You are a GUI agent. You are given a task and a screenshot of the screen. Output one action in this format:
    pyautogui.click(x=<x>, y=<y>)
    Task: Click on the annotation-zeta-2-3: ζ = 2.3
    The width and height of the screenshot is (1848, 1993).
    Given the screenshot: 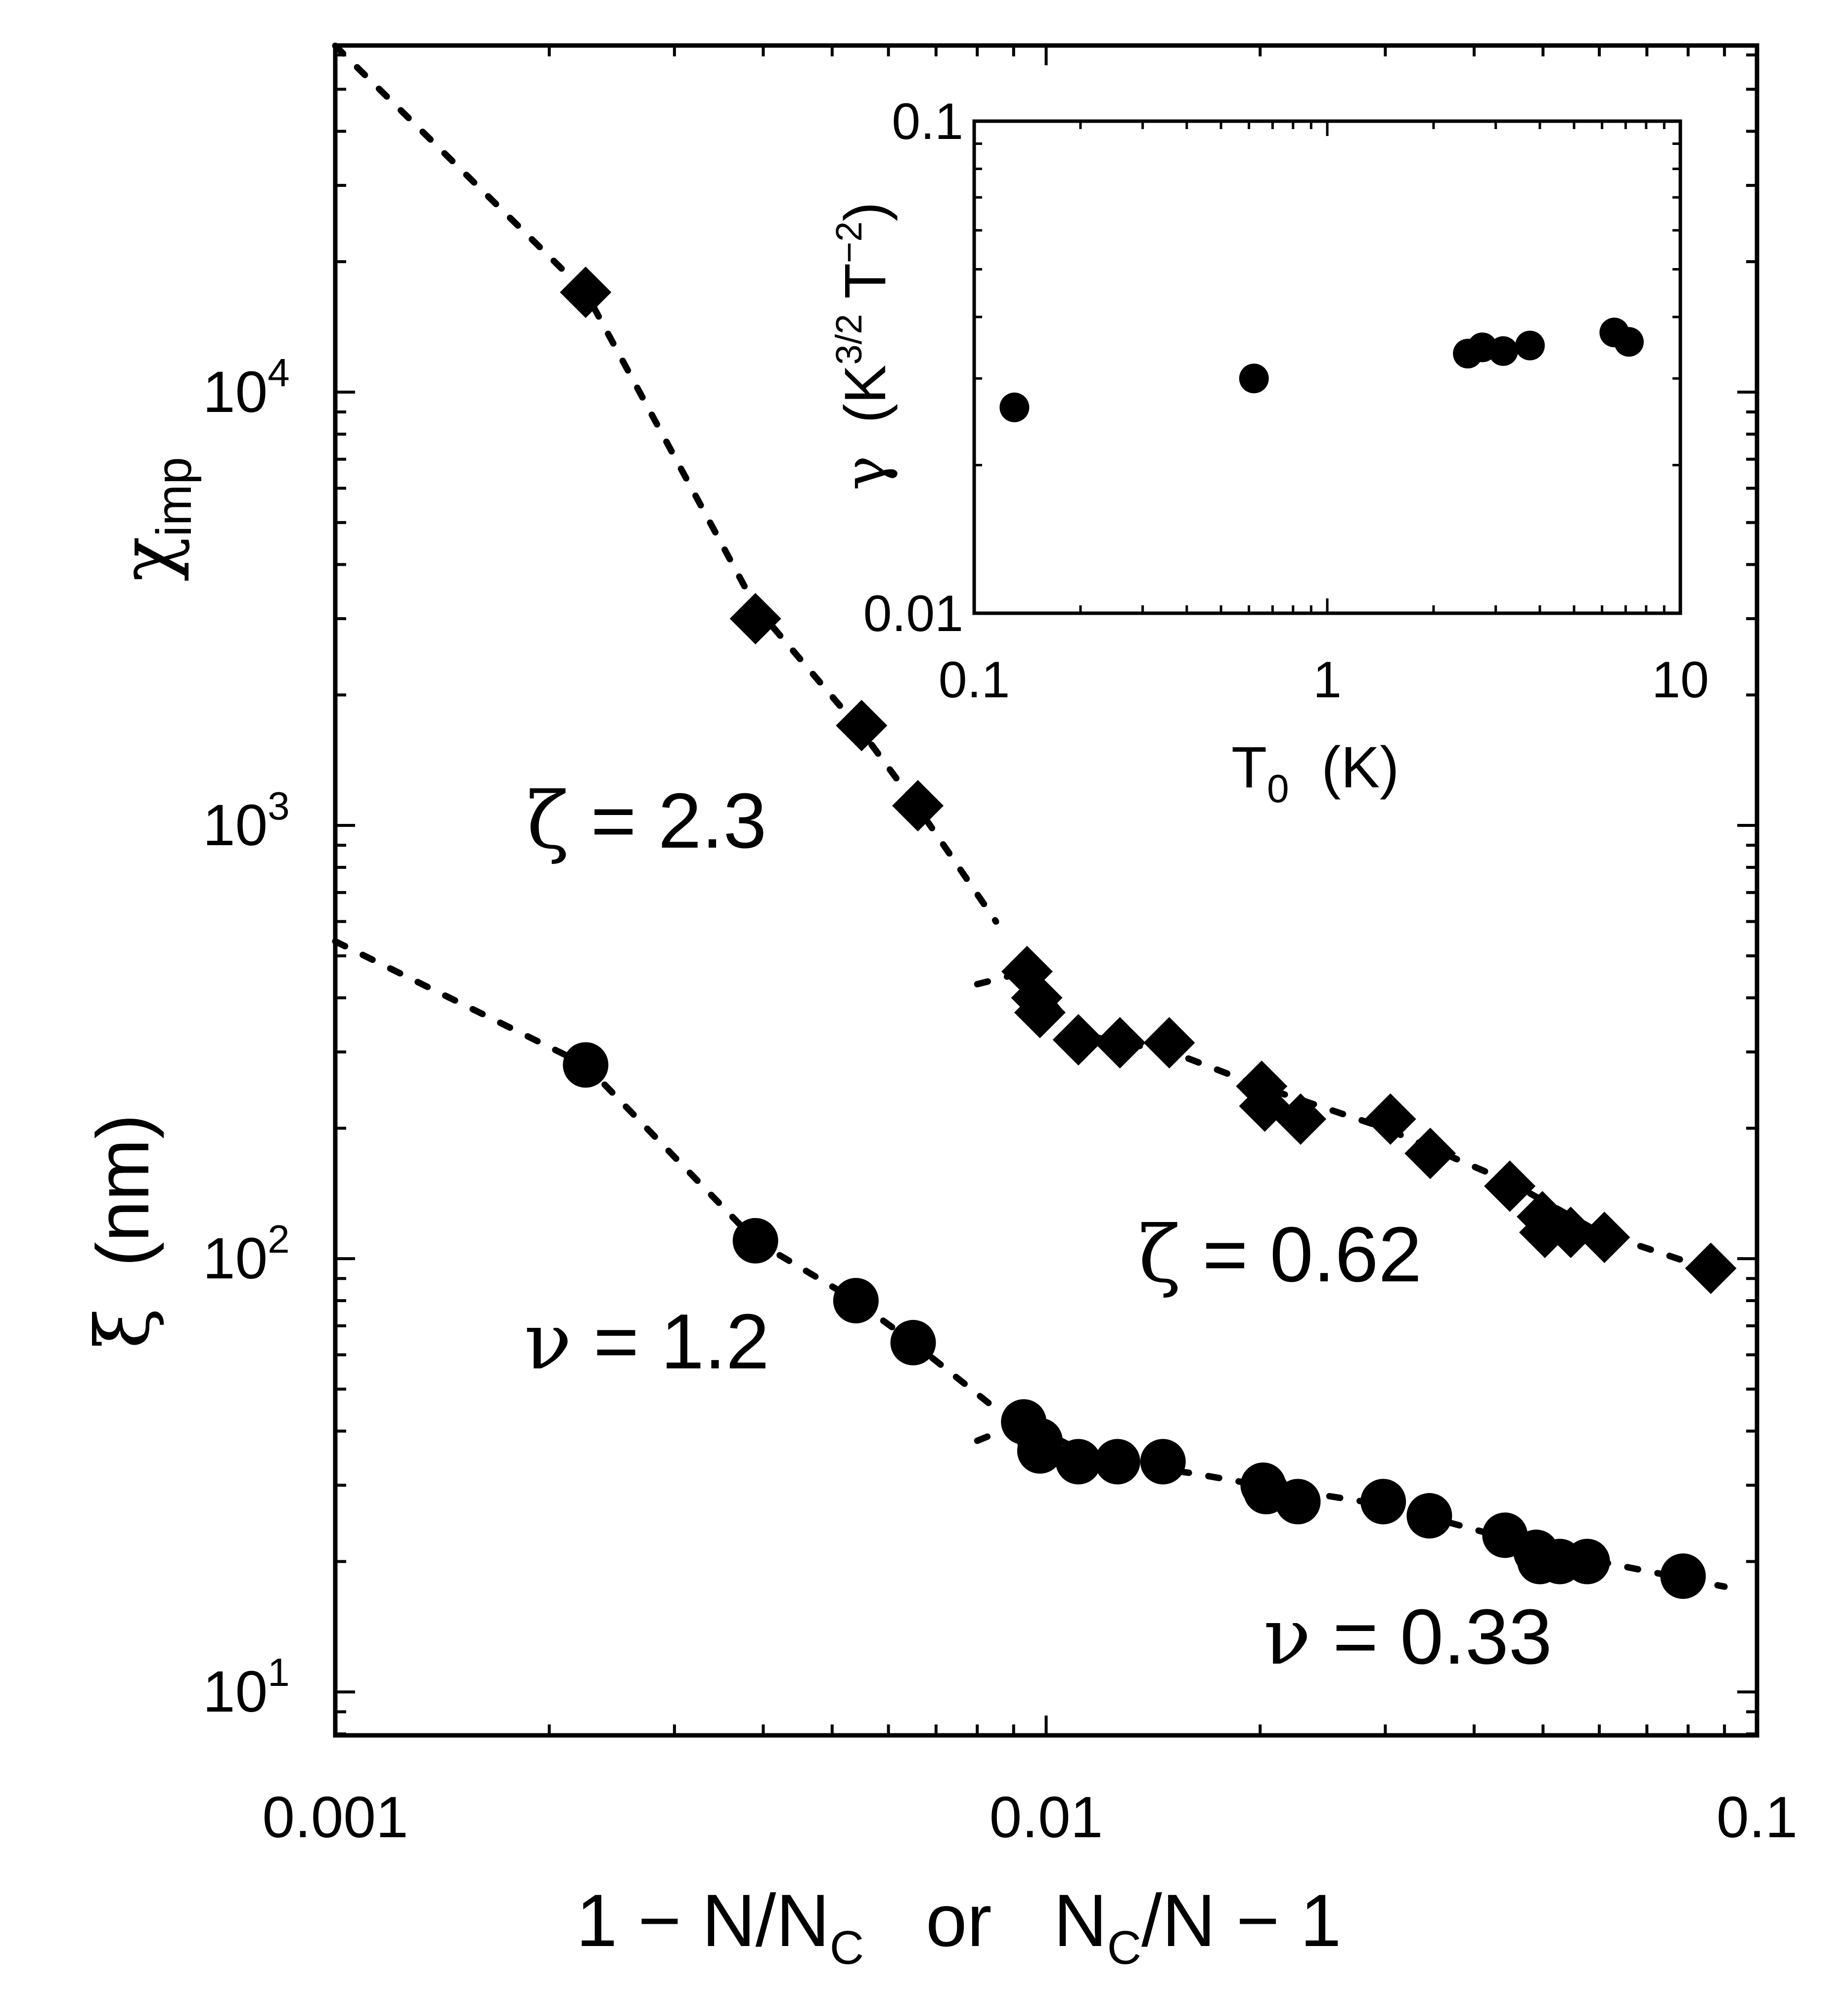 What is the action you would take?
    pyautogui.click(x=647, y=820)
    